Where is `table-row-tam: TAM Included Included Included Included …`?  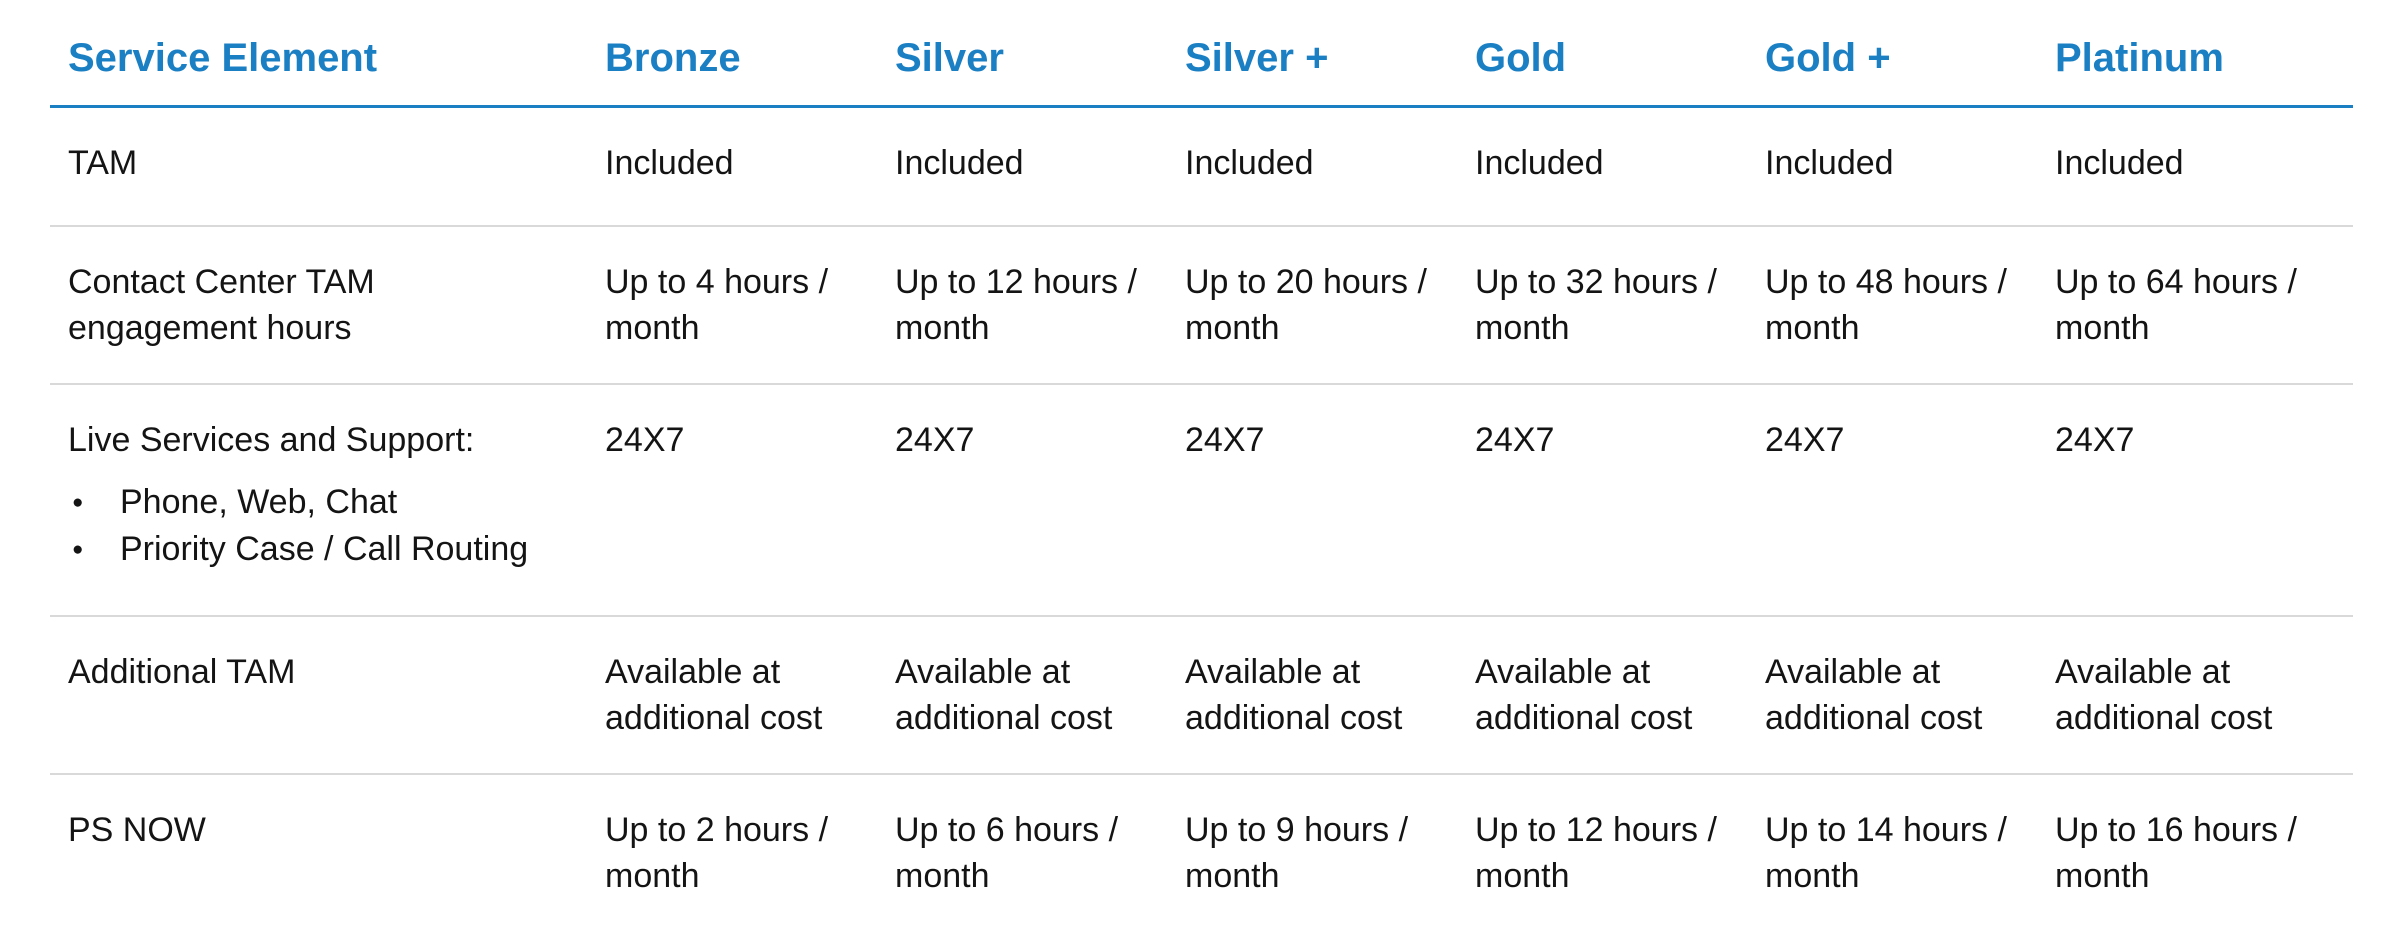 table-row-tam: TAM Included Included Included Included … is located at coordinates (1201, 167).